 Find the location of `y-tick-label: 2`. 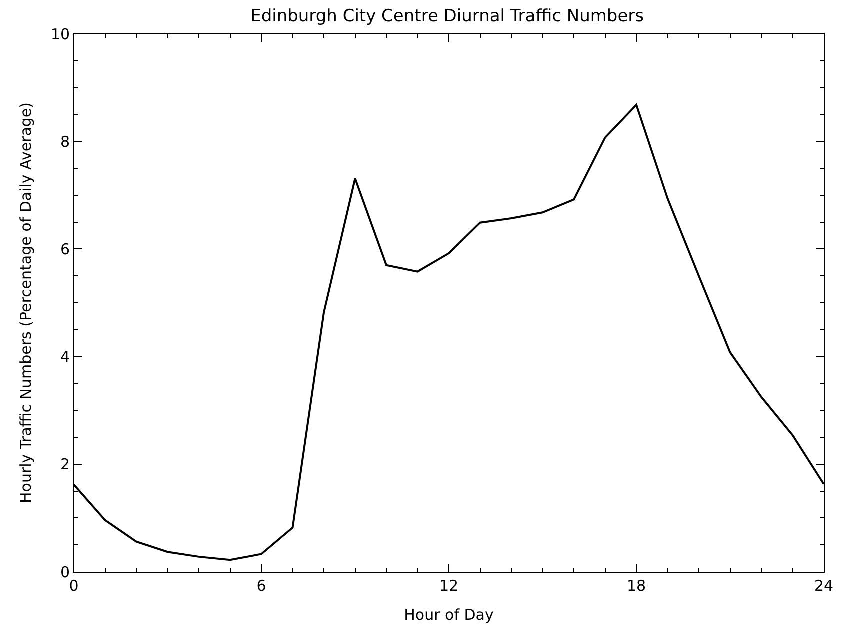

y-tick-label: 2 is located at coordinates (65, 465).